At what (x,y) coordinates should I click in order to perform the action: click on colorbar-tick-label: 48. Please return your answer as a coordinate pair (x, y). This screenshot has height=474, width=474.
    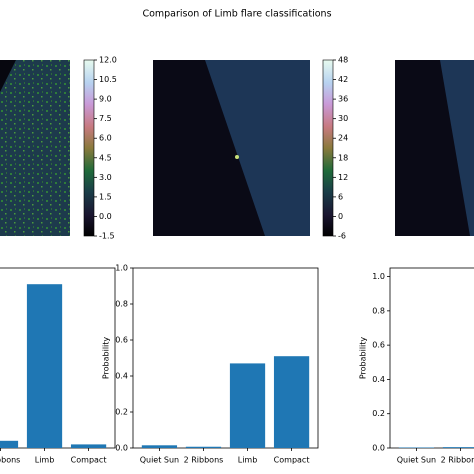
    Looking at the image, I should click on (343, 60).